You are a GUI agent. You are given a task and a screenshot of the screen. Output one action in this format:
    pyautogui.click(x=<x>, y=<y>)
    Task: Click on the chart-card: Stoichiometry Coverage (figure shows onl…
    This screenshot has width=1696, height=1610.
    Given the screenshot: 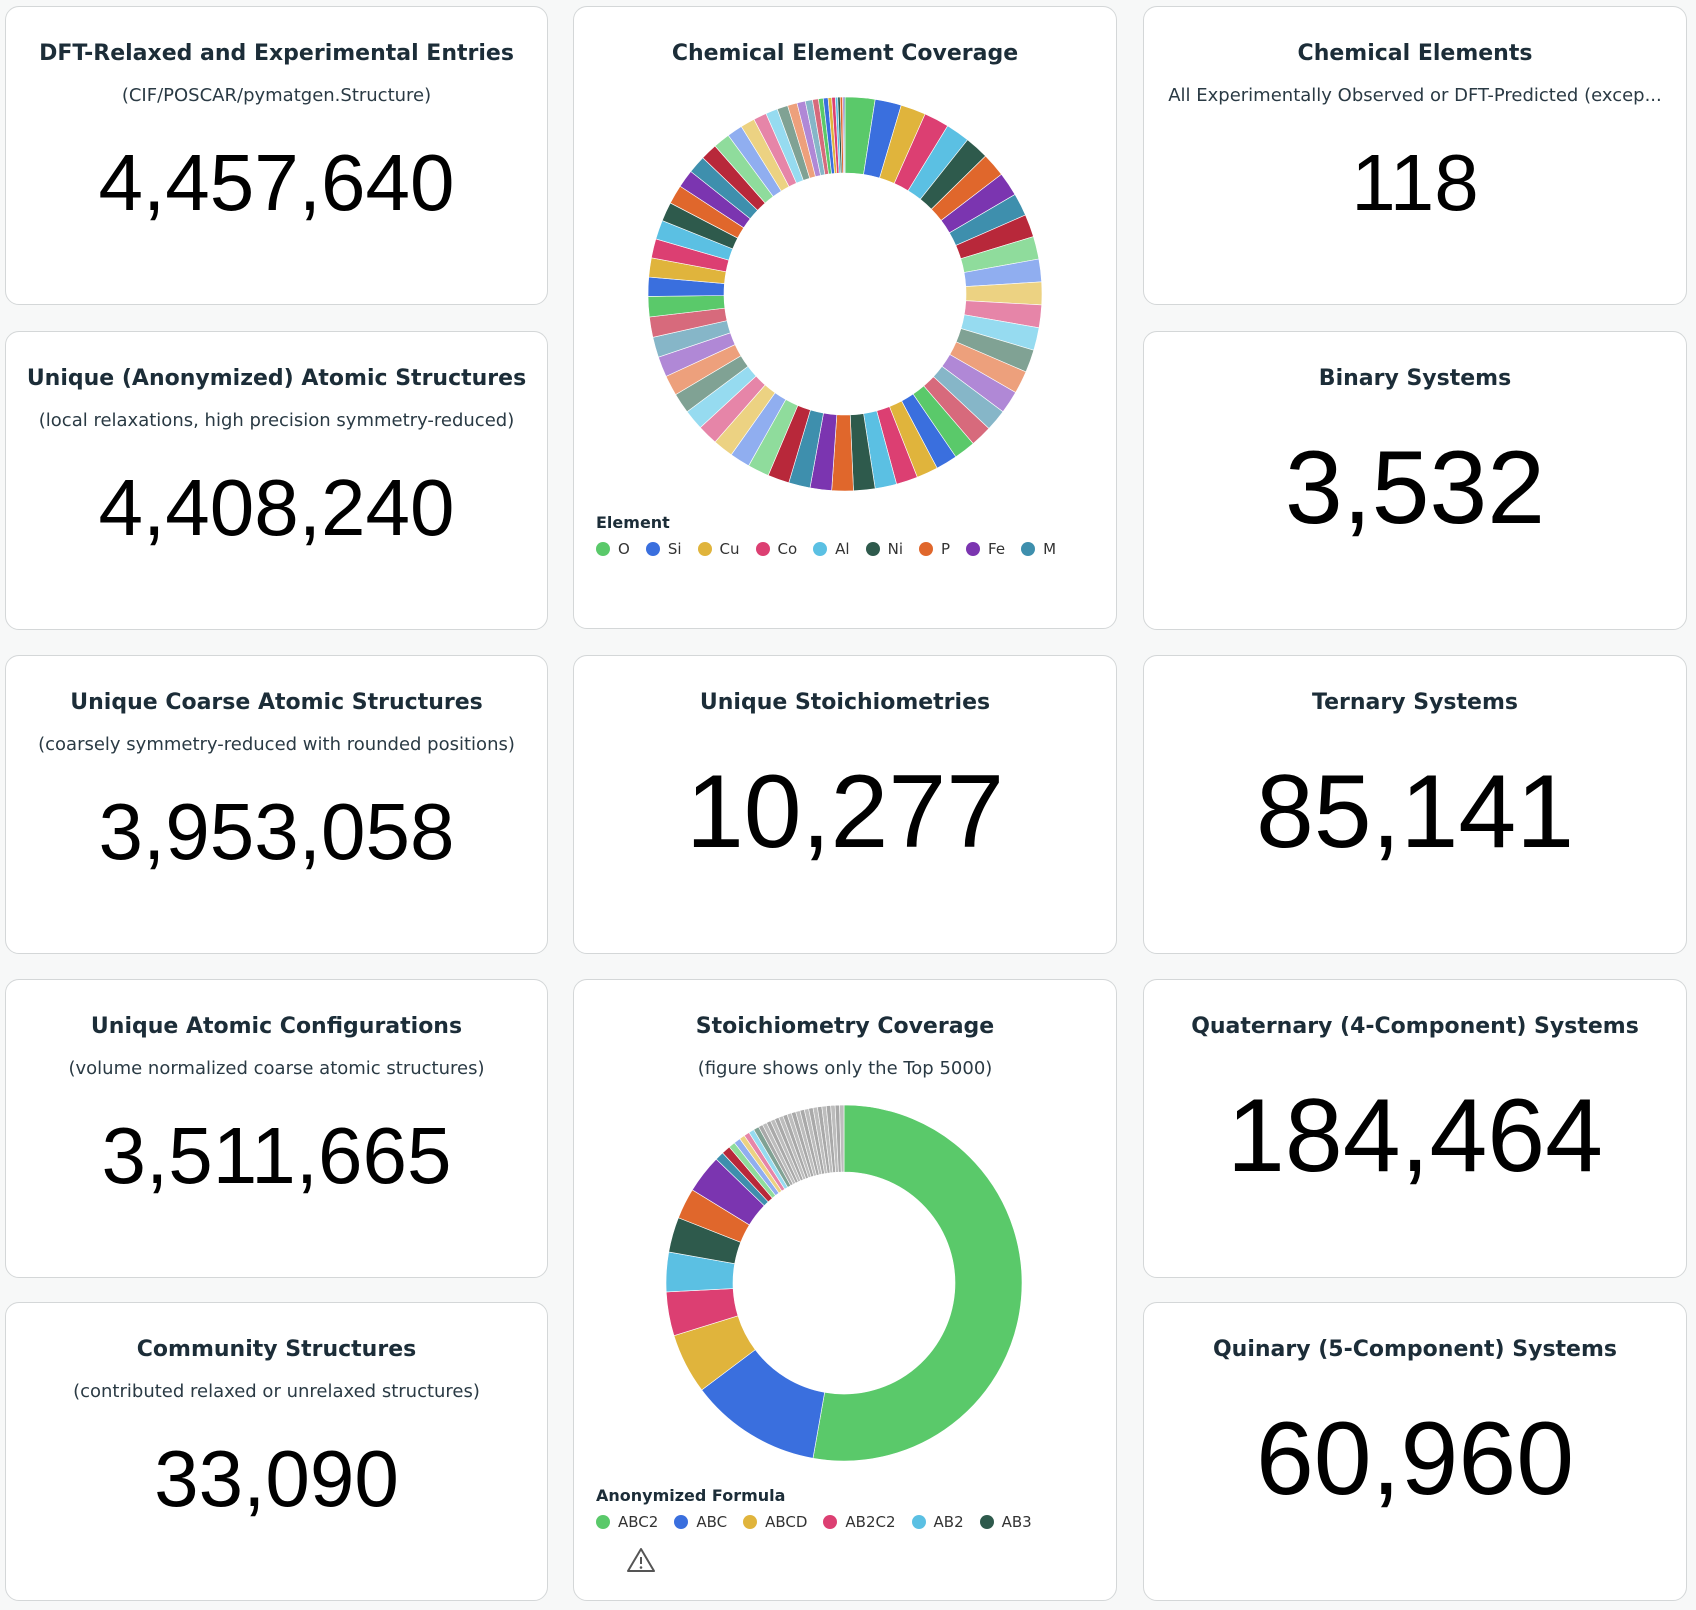 What is the action you would take?
    pyautogui.click(x=845, y=1290)
    